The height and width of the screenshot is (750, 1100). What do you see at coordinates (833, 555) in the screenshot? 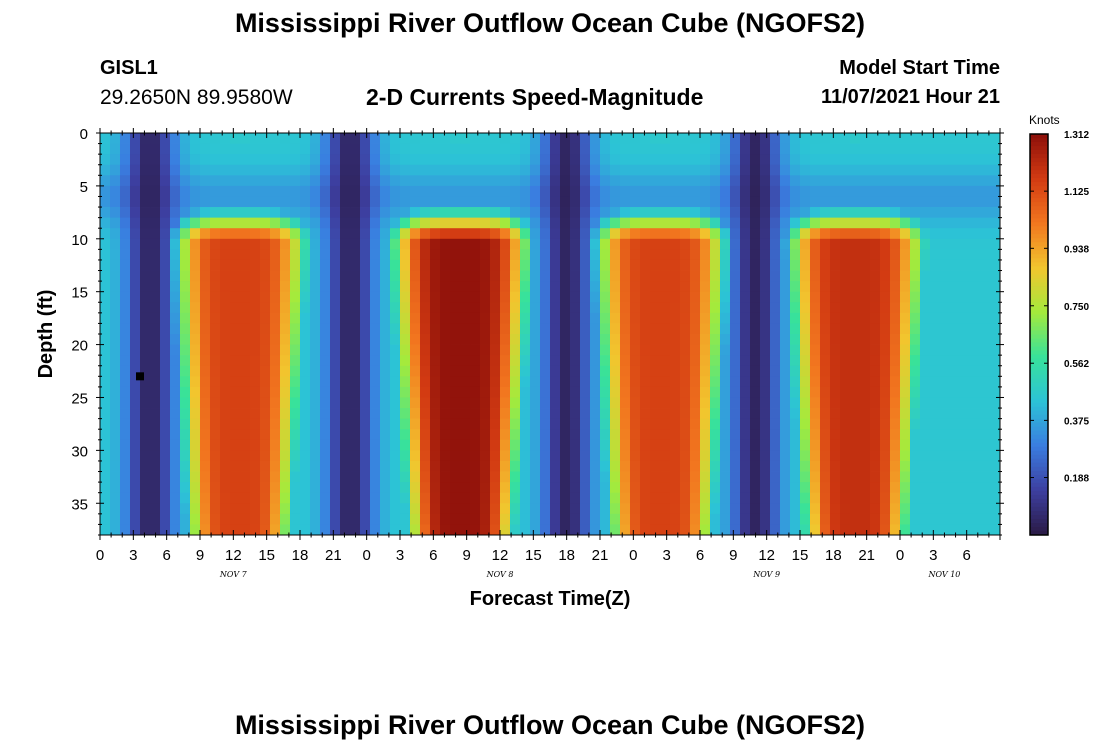
I see `x-tick-label: 18` at bounding box center [833, 555].